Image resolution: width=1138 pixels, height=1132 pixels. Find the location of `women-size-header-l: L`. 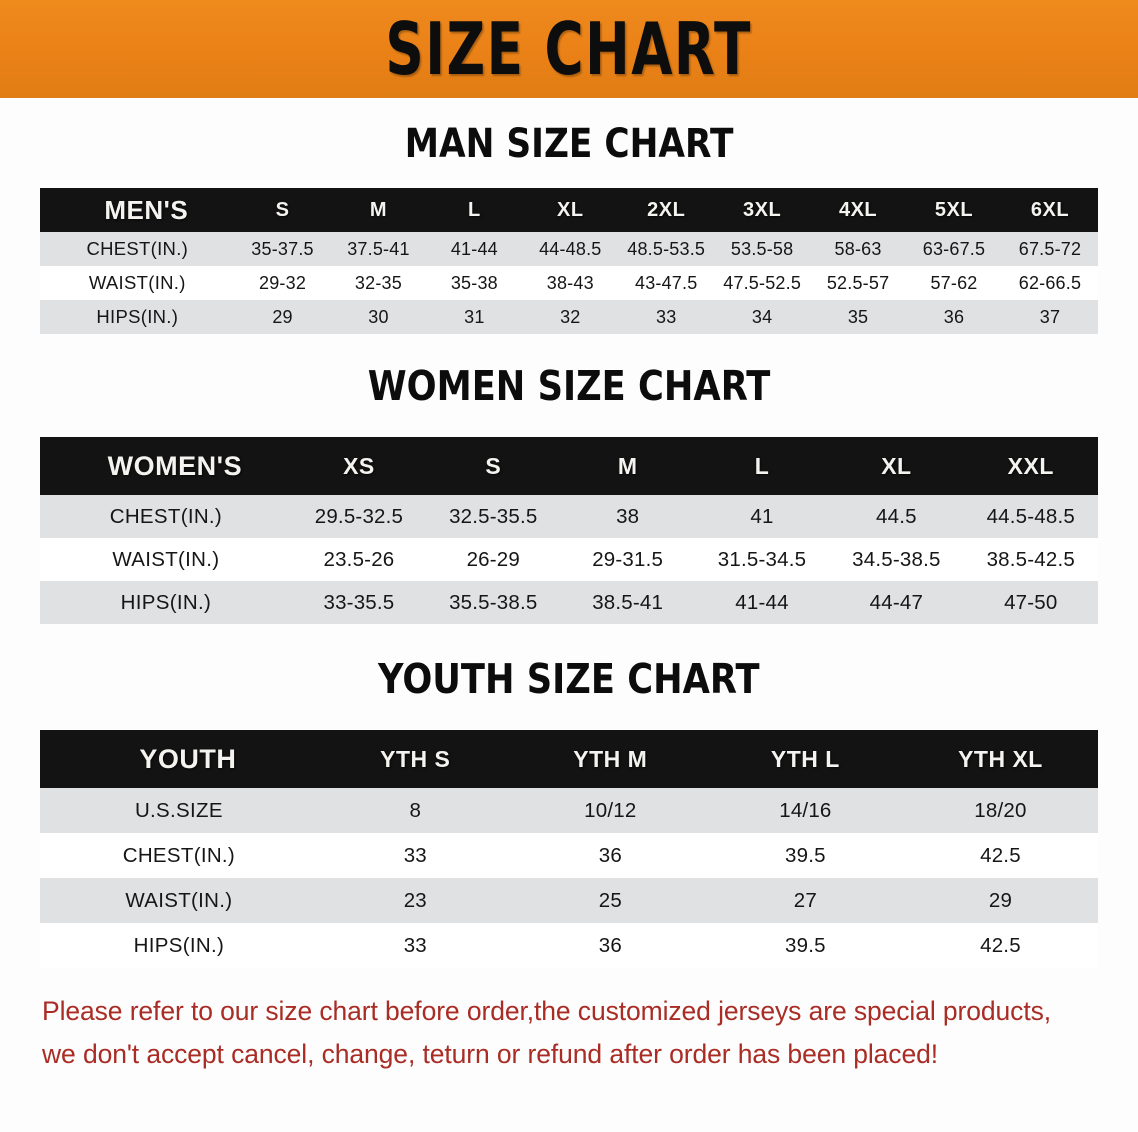

women-size-header-l: L is located at coordinates (762, 465).